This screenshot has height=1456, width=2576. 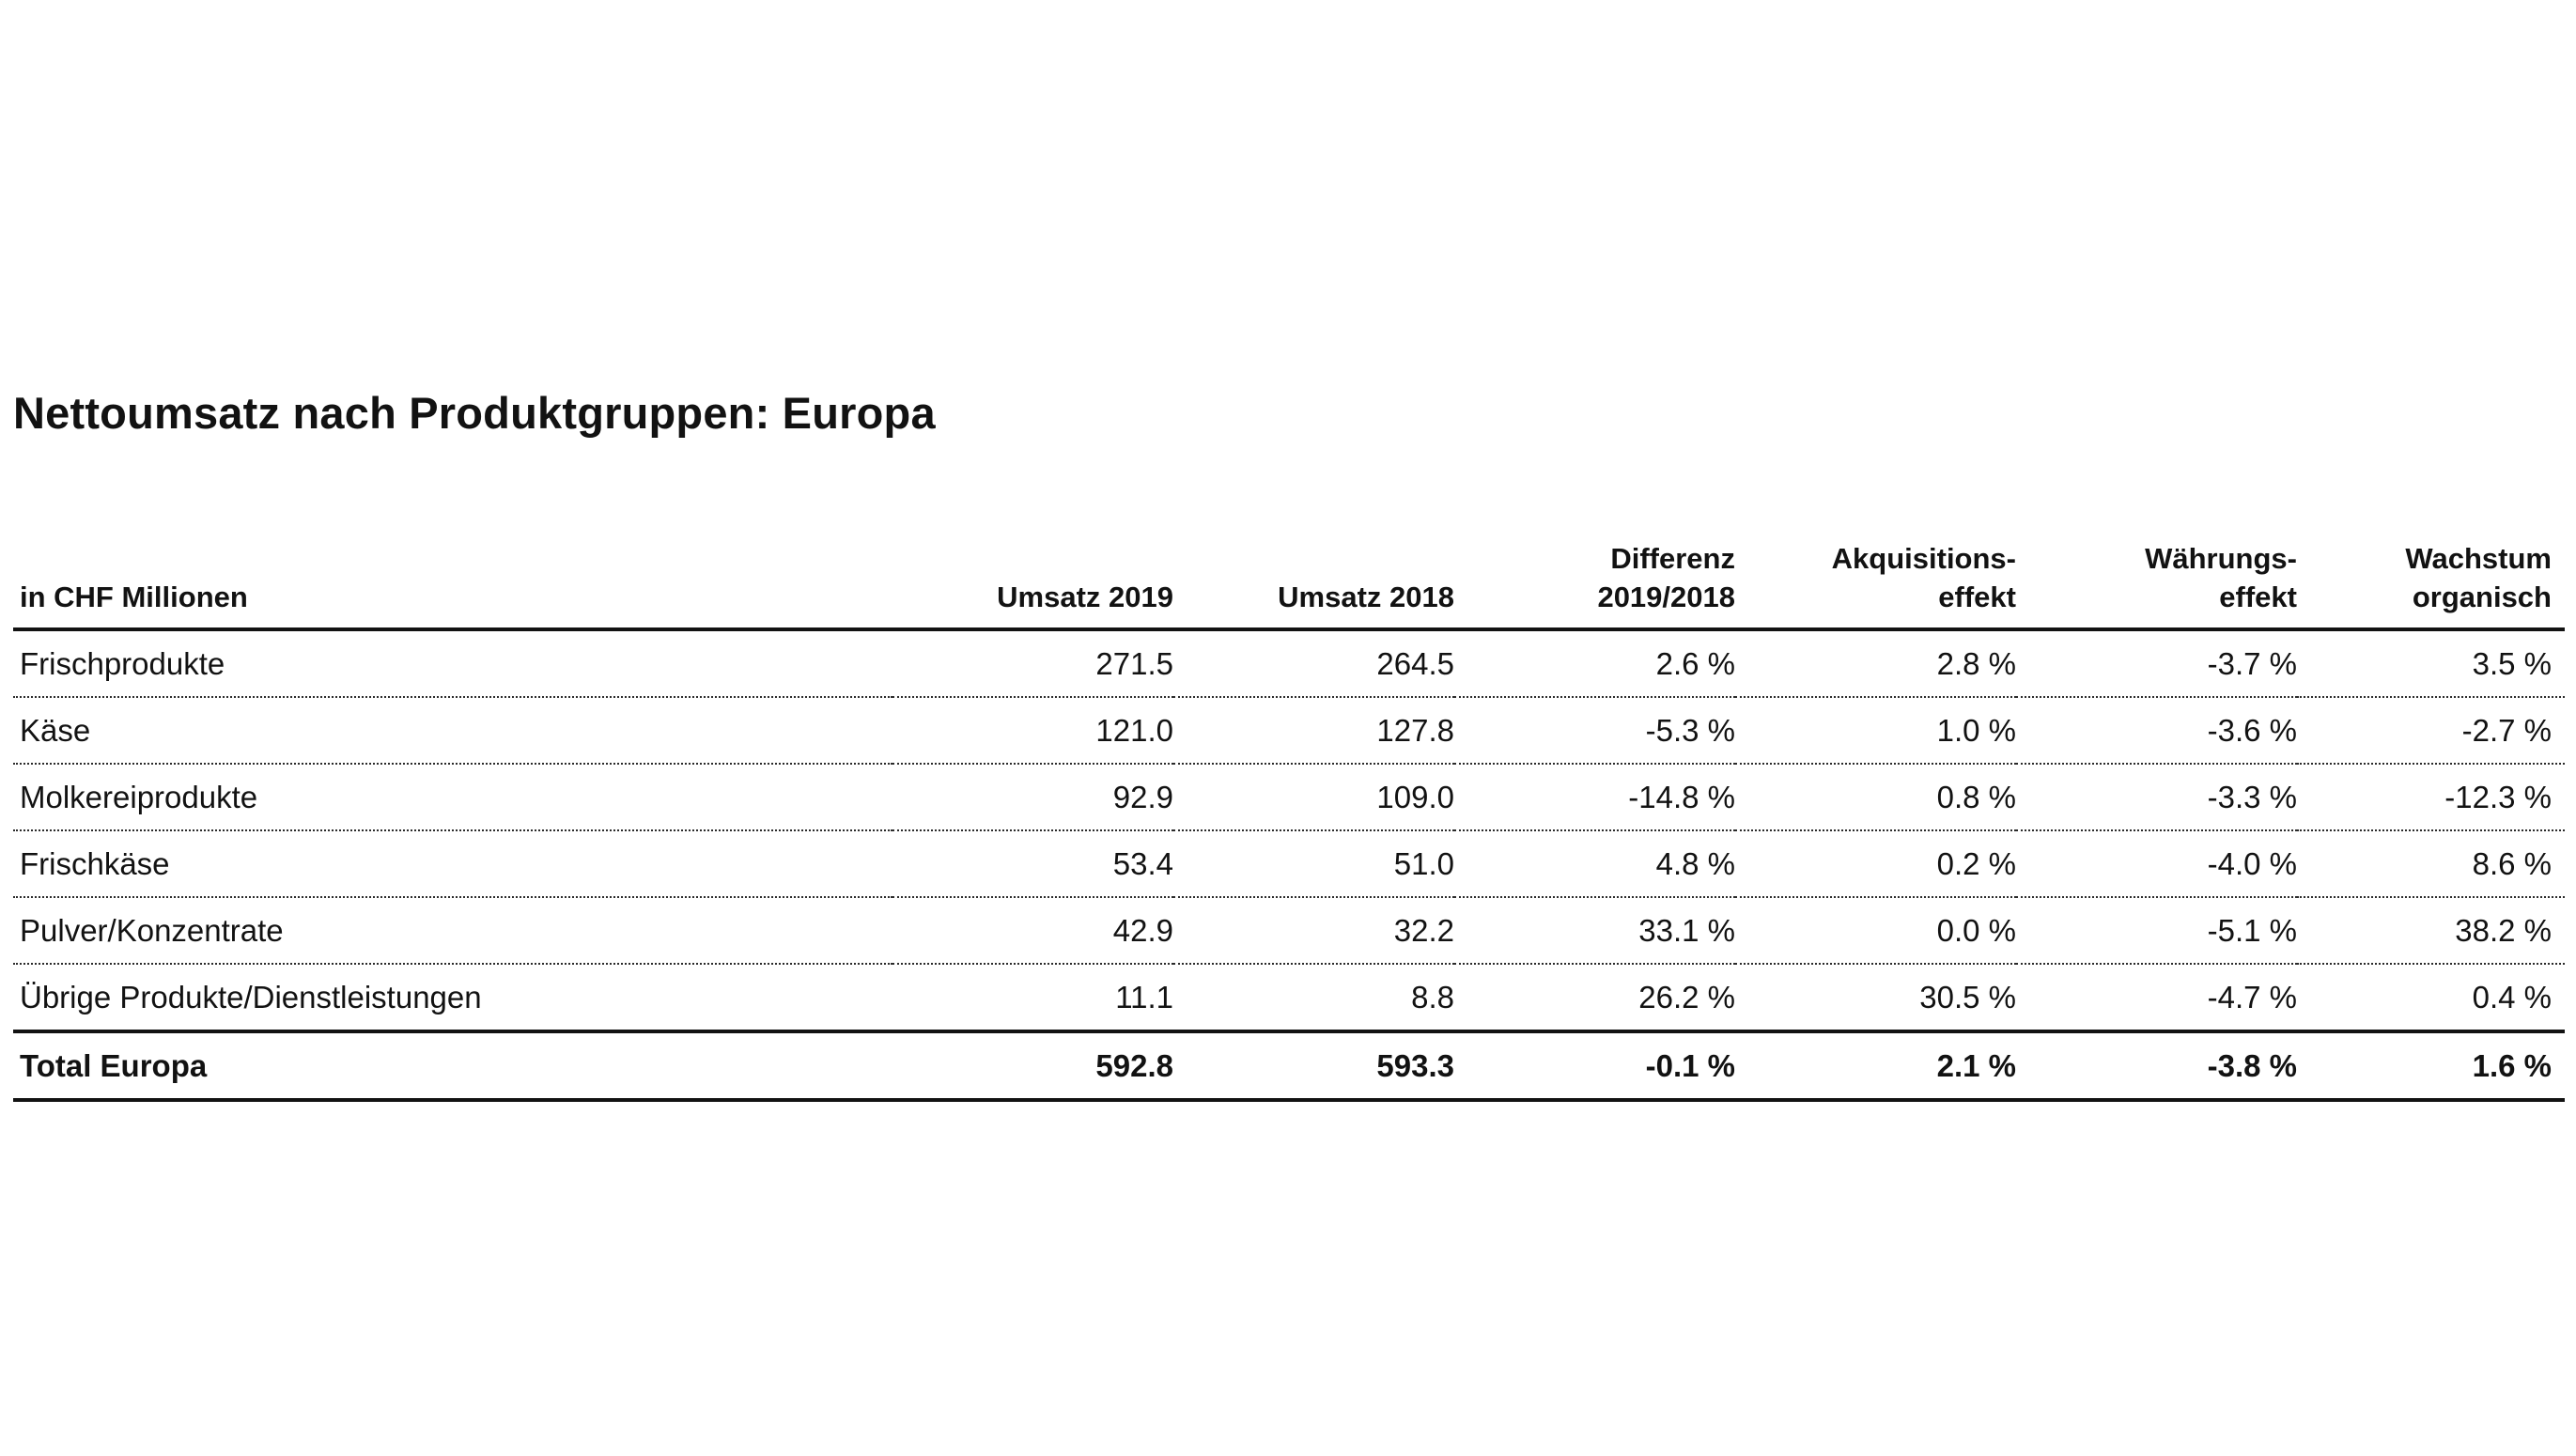 What do you see at coordinates (2431, 731) in the screenshot?
I see `cell-wachstum-organisch: -2.7 %` at bounding box center [2431, 731].